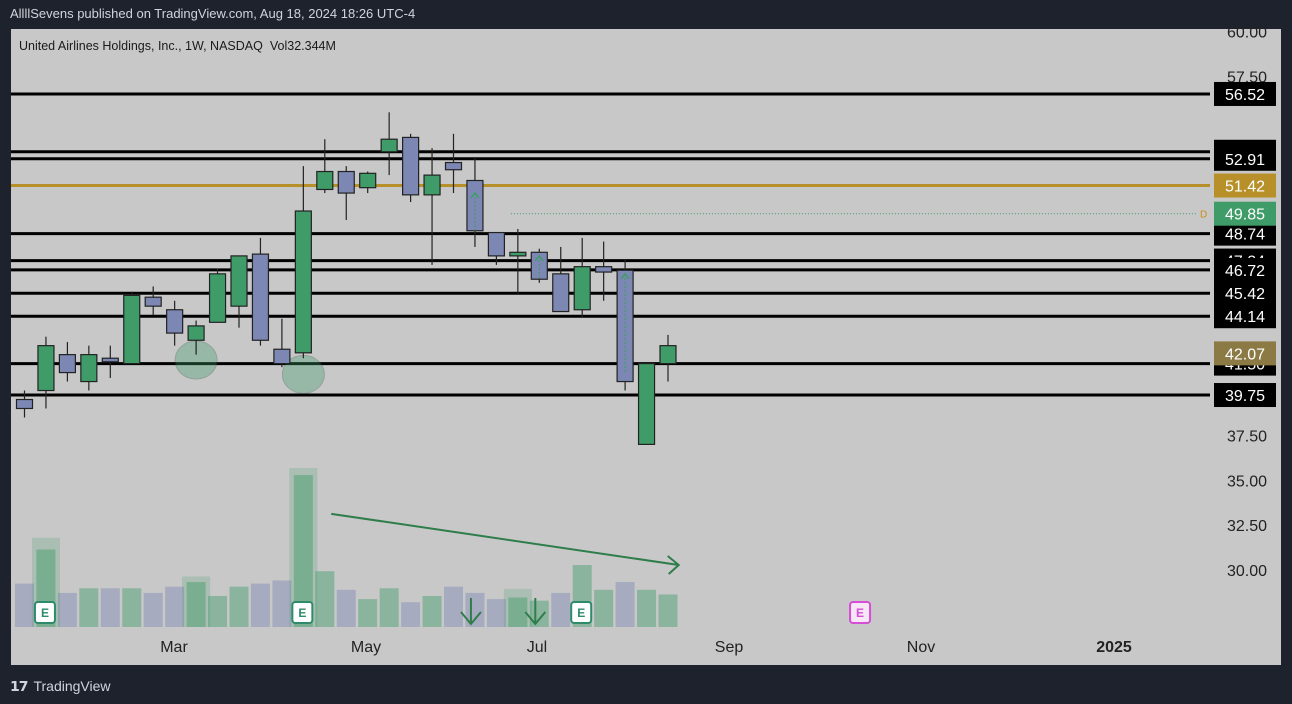  Describe the element at coordinates (674, 565) in the screenshot. I see `volume-trend-arrow-head` at that location.